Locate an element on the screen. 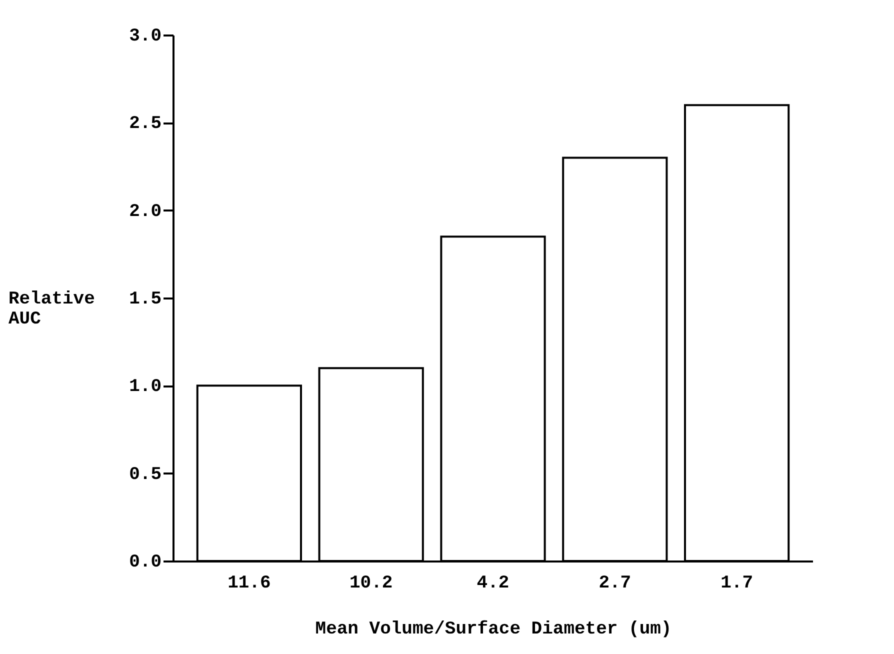  x-tick-label: 11.6 is located at coordinates (249, 584).